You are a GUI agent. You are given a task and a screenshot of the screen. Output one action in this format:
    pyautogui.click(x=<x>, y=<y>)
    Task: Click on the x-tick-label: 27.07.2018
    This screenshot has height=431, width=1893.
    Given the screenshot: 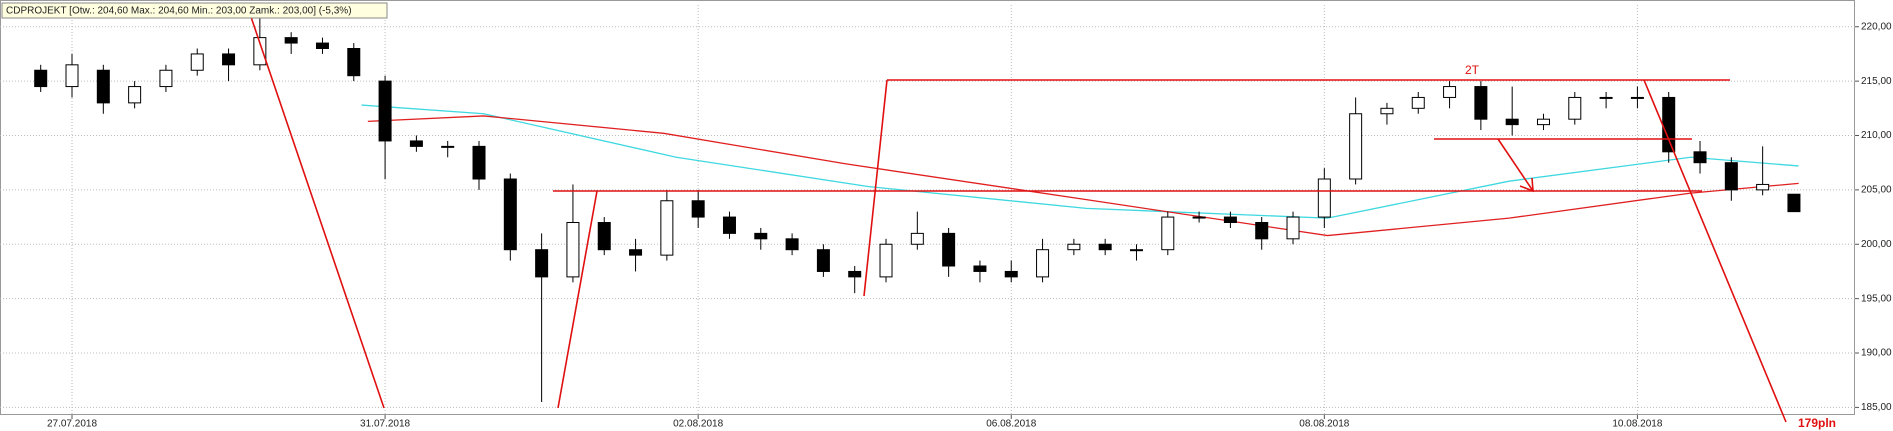 What is the action you would take?
    pyautogui.click(x=72, y=424)
    